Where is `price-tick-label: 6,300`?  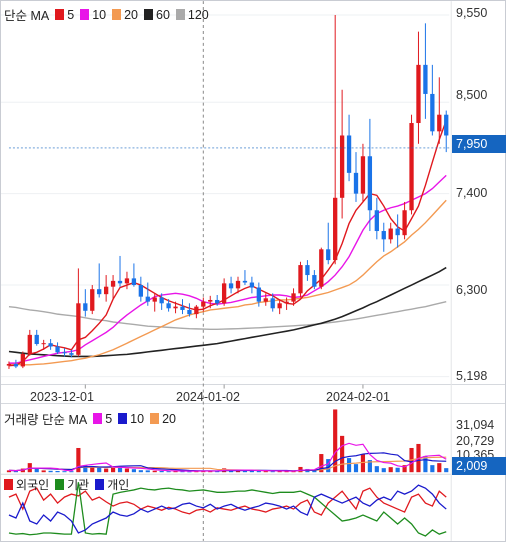
price-tick-label: 6,300 is located at coordinates (472, 290).